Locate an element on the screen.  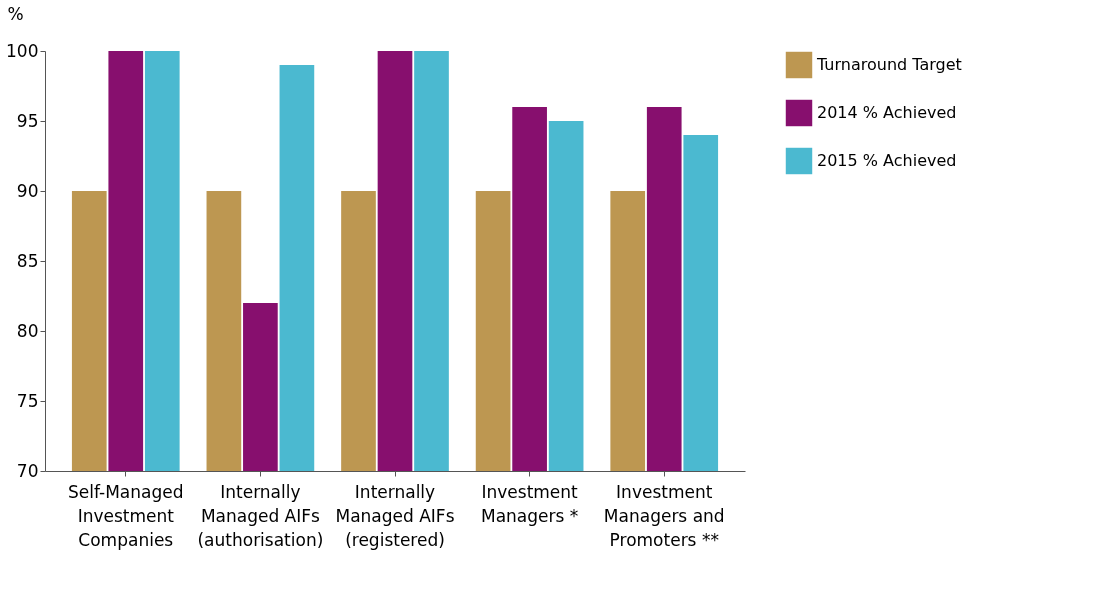
y-tick-label: 95 is located at coordinates (27, 120).